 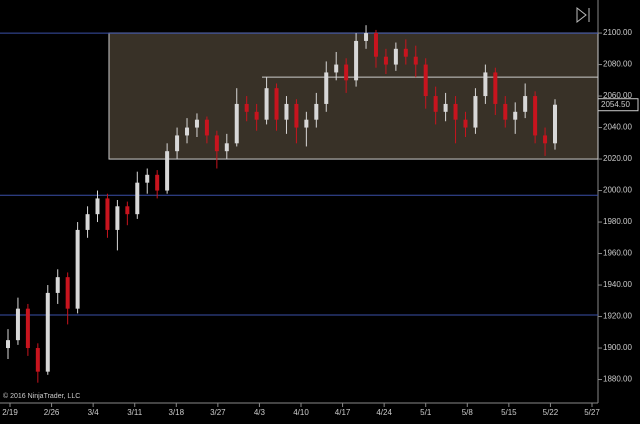 What do you see at coordinates (218, 412) in the screenshot?
I see `x-tick-label: 3/27` at bounding box center [218, 412].